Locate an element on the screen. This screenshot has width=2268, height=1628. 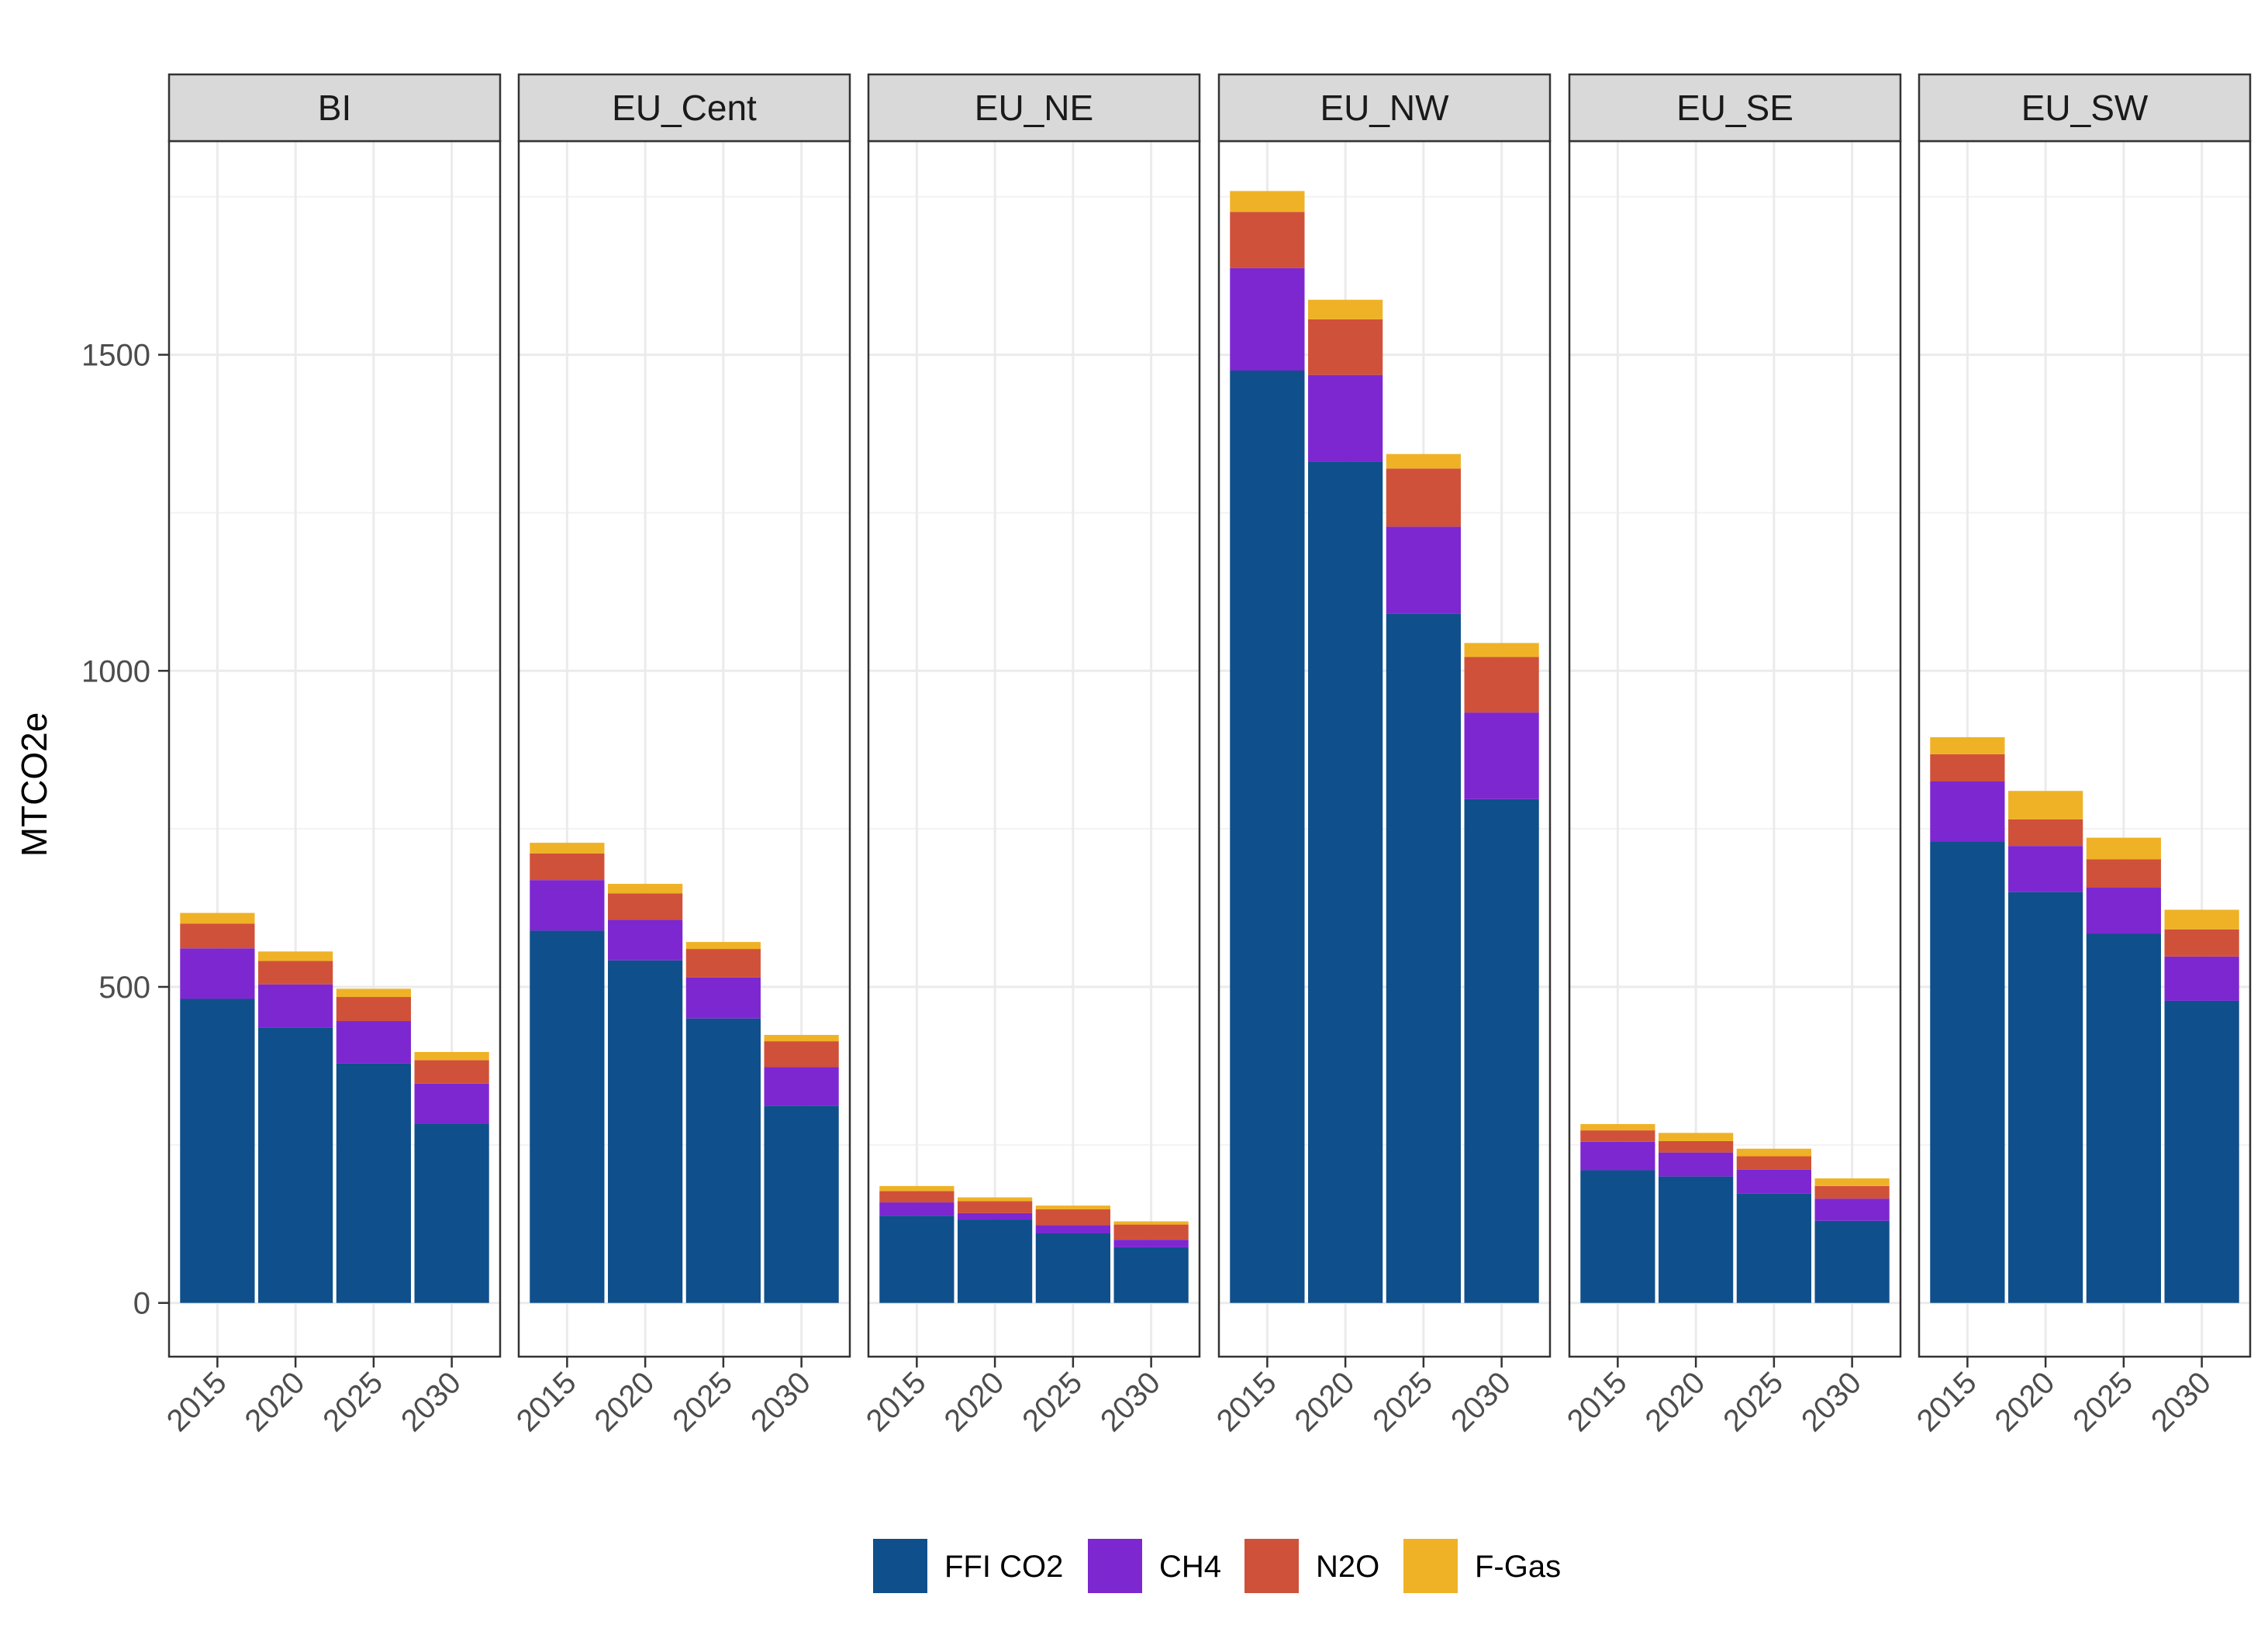
bar-EU_SE-2030-ffi-co2 is located at coordinates (1852, 1262).